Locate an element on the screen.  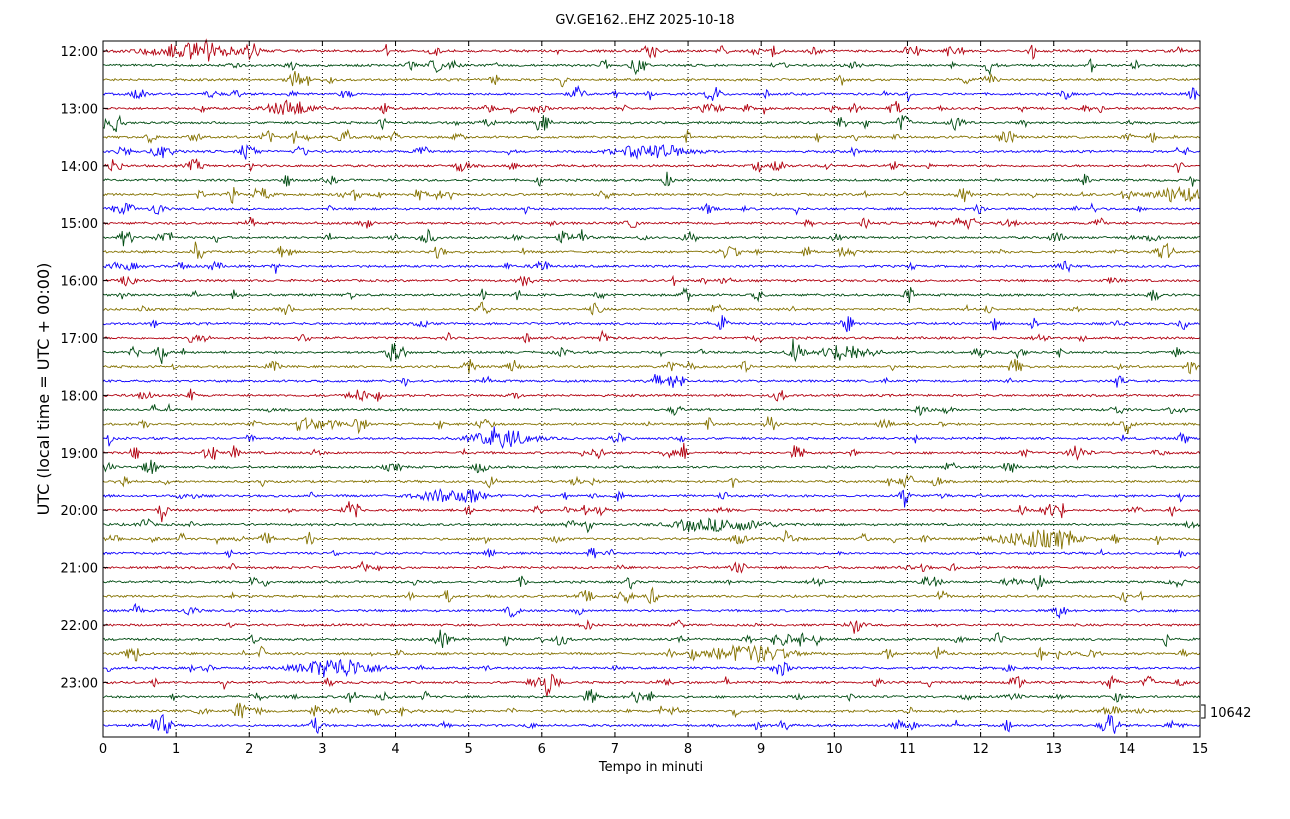
y-tick-label-21:00: 21:00 is located at coordinates (79, 569).